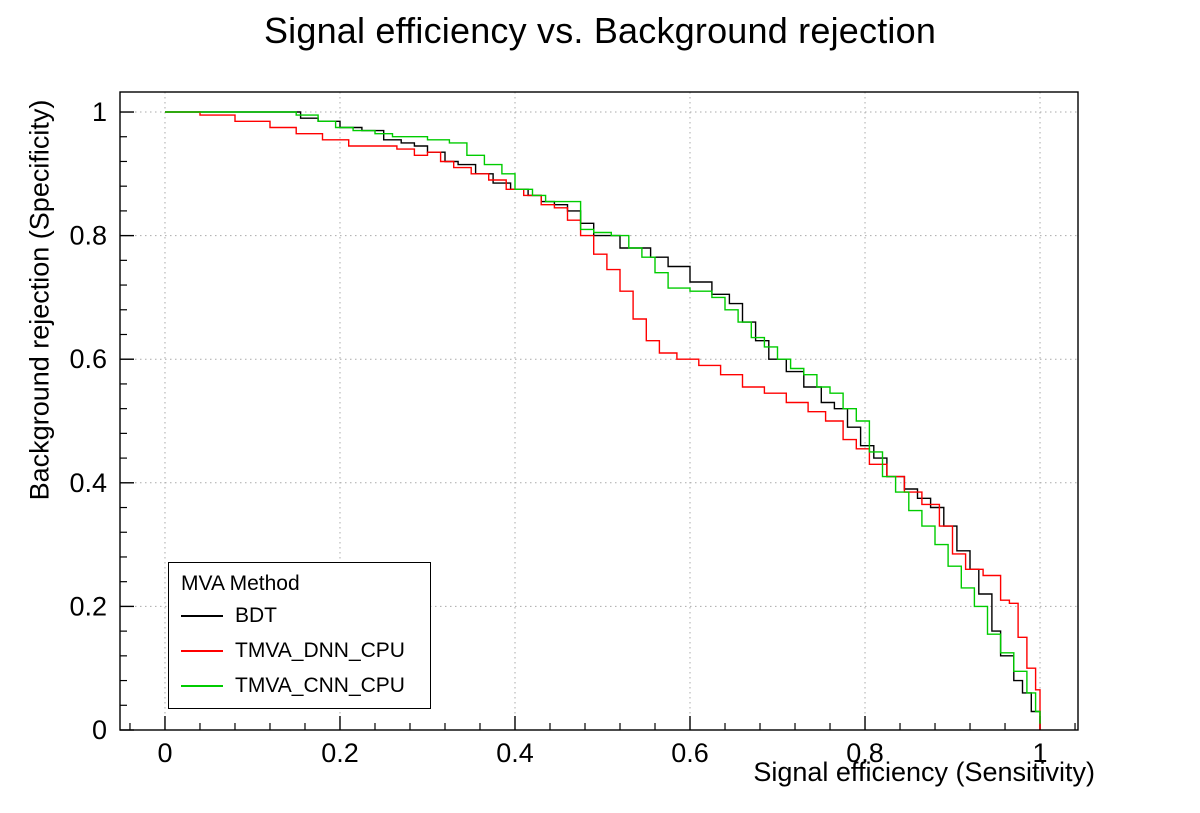 This screenshot has width=1200, height=813. Describe the element at coordinates (320, 685) in the screenshot. I see `legend-entry-label: TMVA_CNN_CPU` at that location.